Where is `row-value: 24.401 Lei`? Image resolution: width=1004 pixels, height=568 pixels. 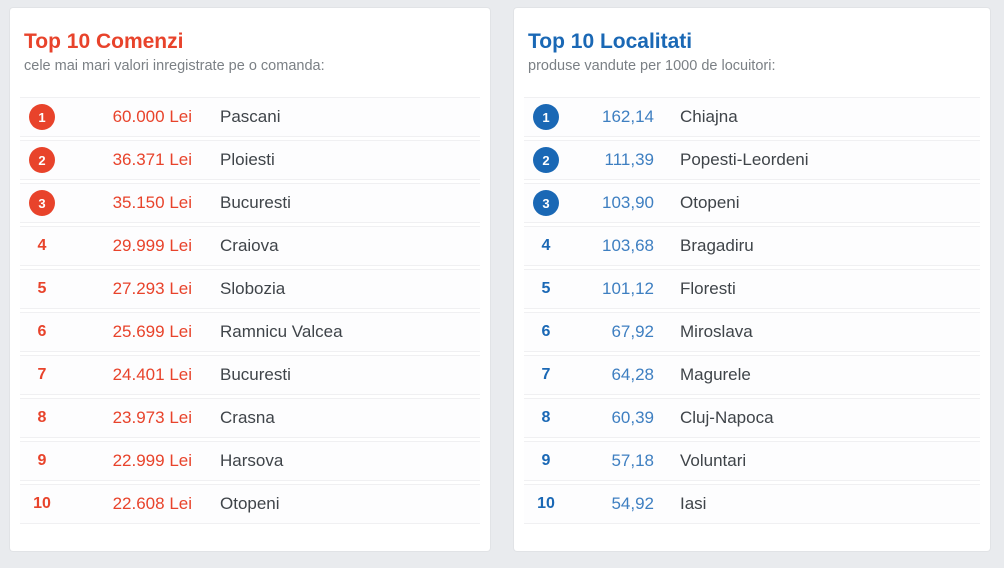
row-value: 24.401 Lei is located at coordinates (152, 374).